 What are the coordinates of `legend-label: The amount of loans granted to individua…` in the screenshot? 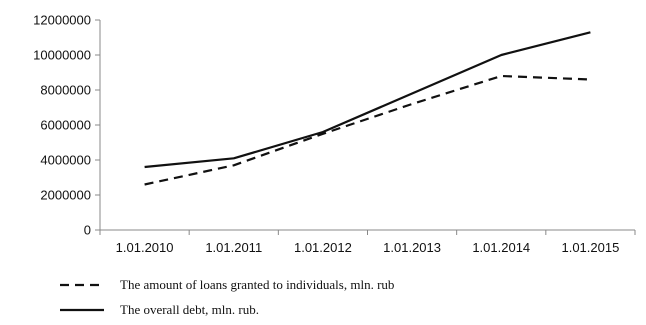 It's located at (257, 284).